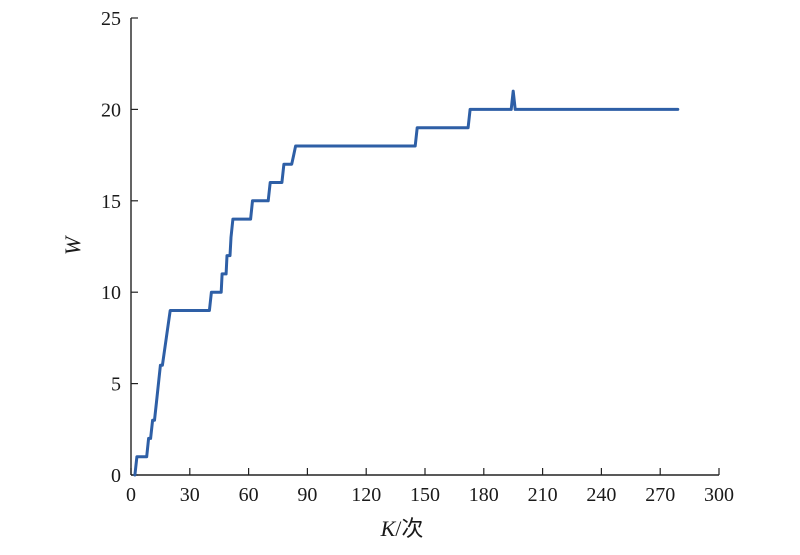  What do you see at coordinates (131, 495) in the screenshot?
I see `x-tick-label: 0` at bounding box center [131, 495].